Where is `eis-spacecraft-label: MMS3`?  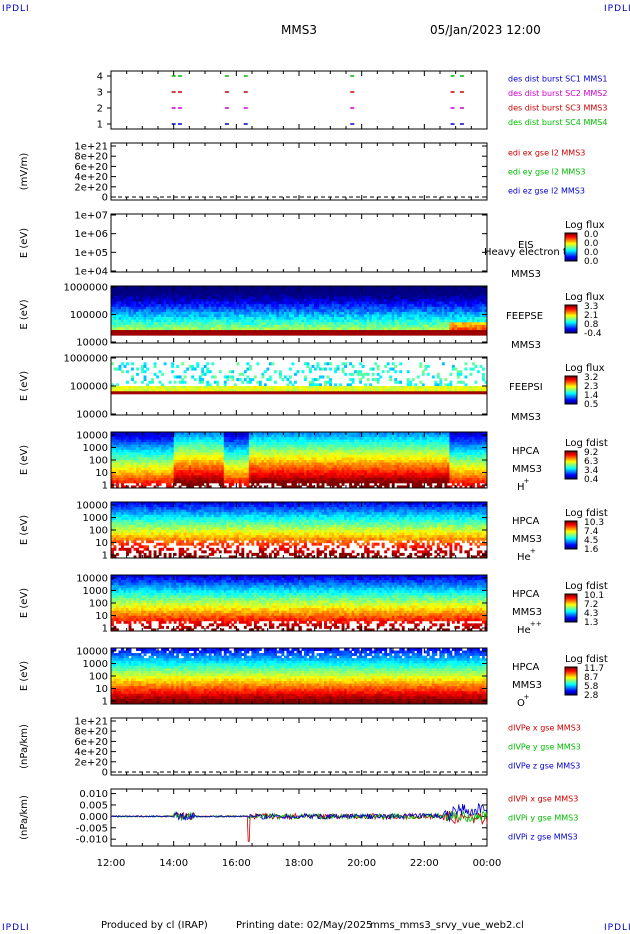 eis-spacecraft-label: MMS3 is located at coordinates (526, 274).